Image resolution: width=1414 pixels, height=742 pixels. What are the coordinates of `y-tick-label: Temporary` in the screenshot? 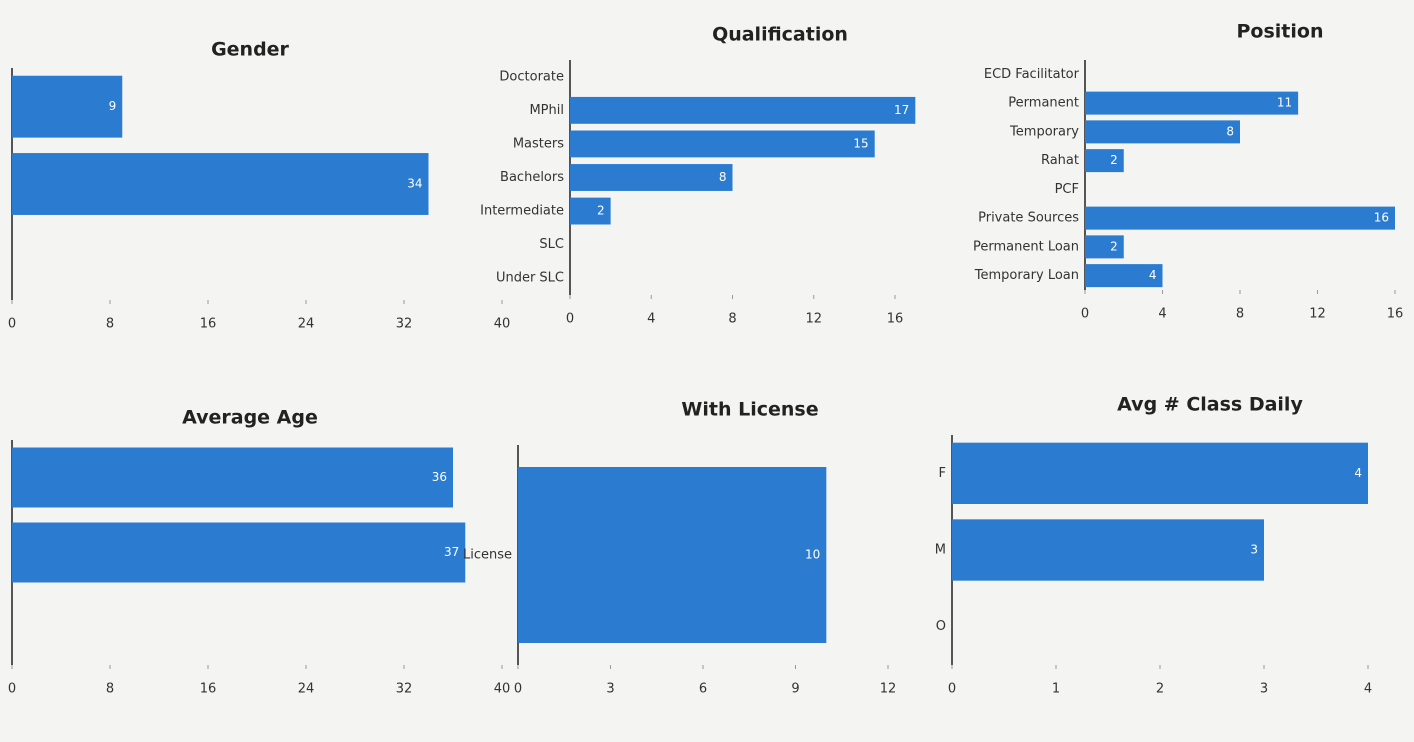 It's located at (1044, 131).